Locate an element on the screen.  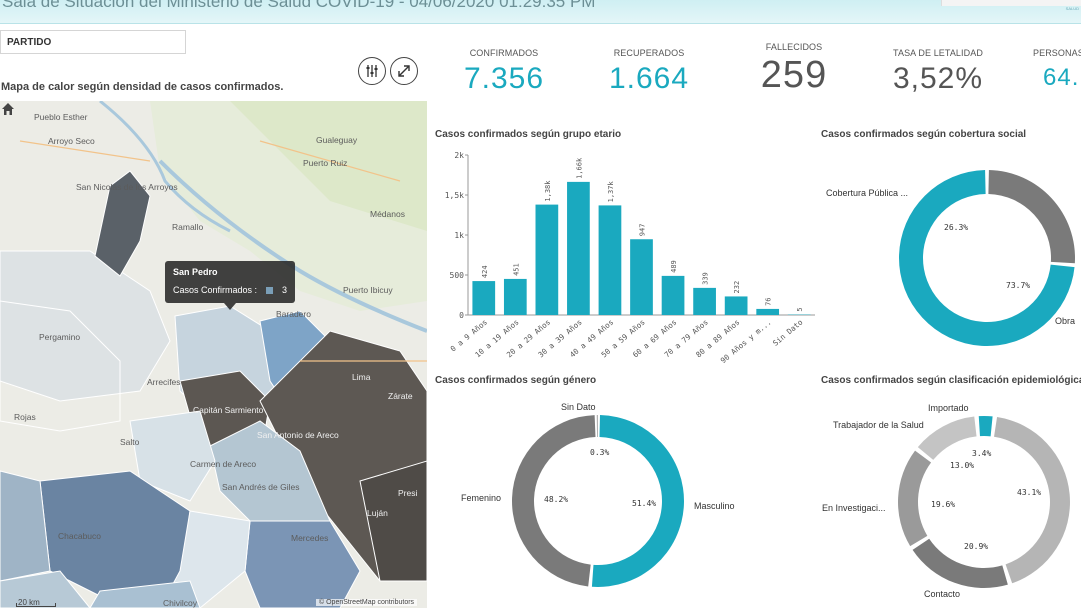
donut-pct-label: 48.2% is located at coordinates (556, 499).